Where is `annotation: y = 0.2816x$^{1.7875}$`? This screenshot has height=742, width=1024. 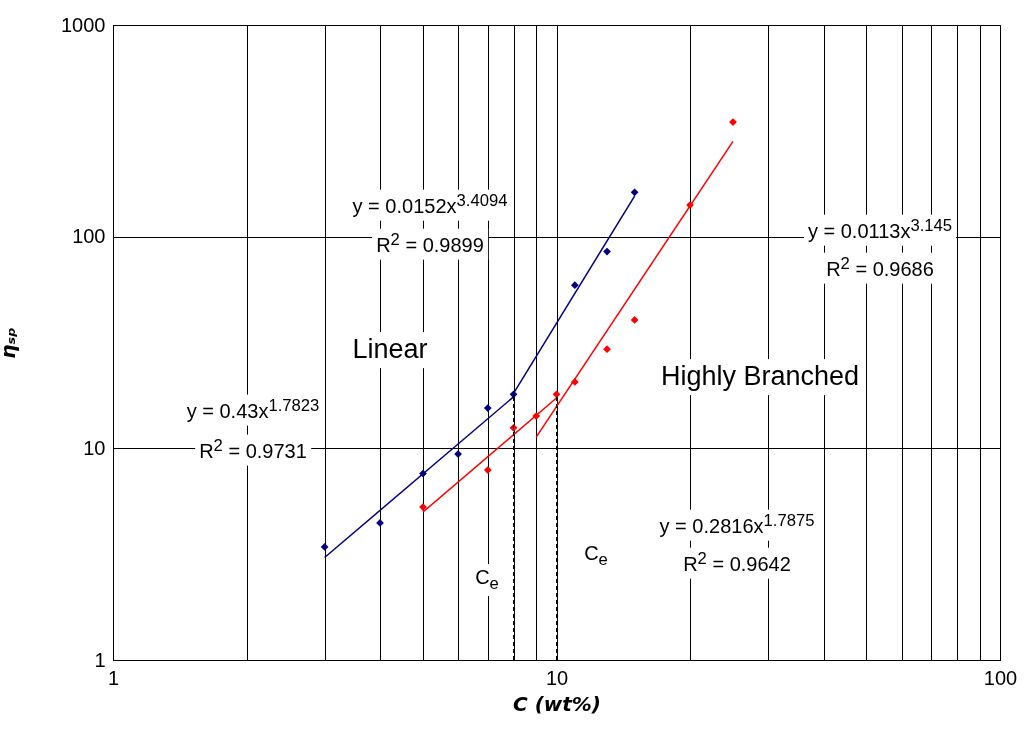
annotation: y = 0.2816x$^{1.7875}$ is located at coordinates (737, 525).